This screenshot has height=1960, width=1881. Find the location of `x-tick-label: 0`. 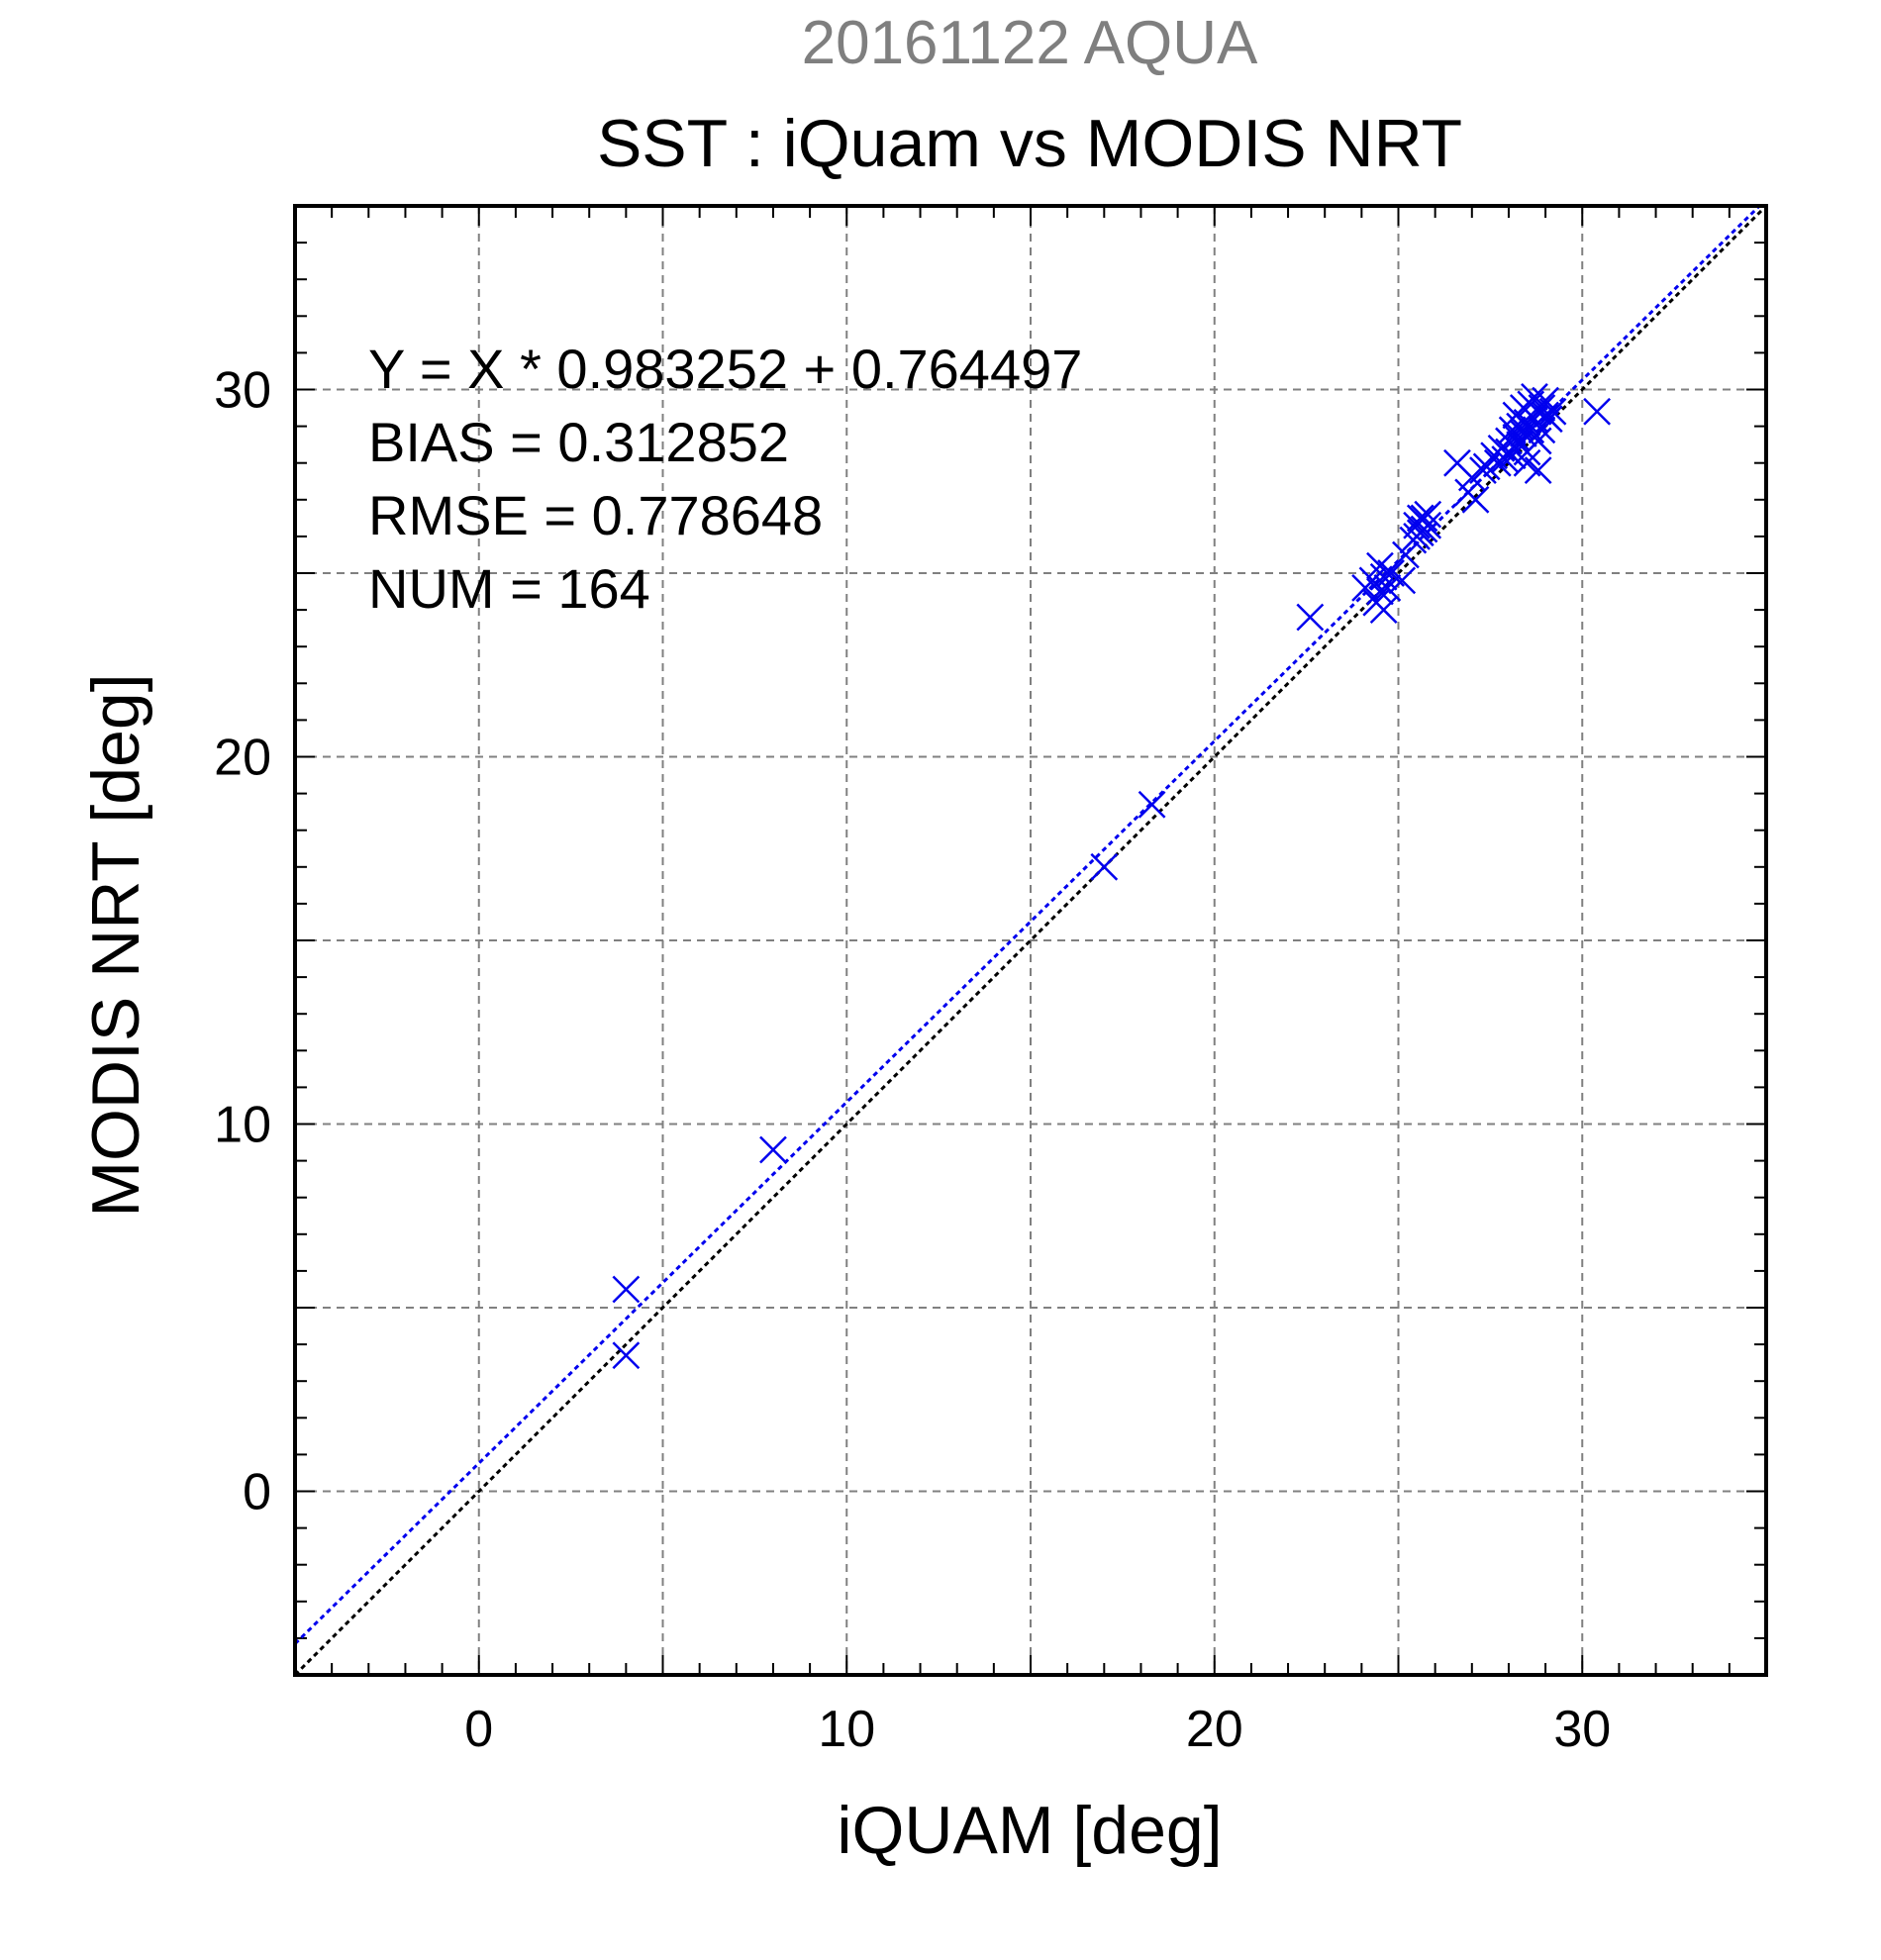

x-tick-label: 0 is located at coordinates (479, 1729).